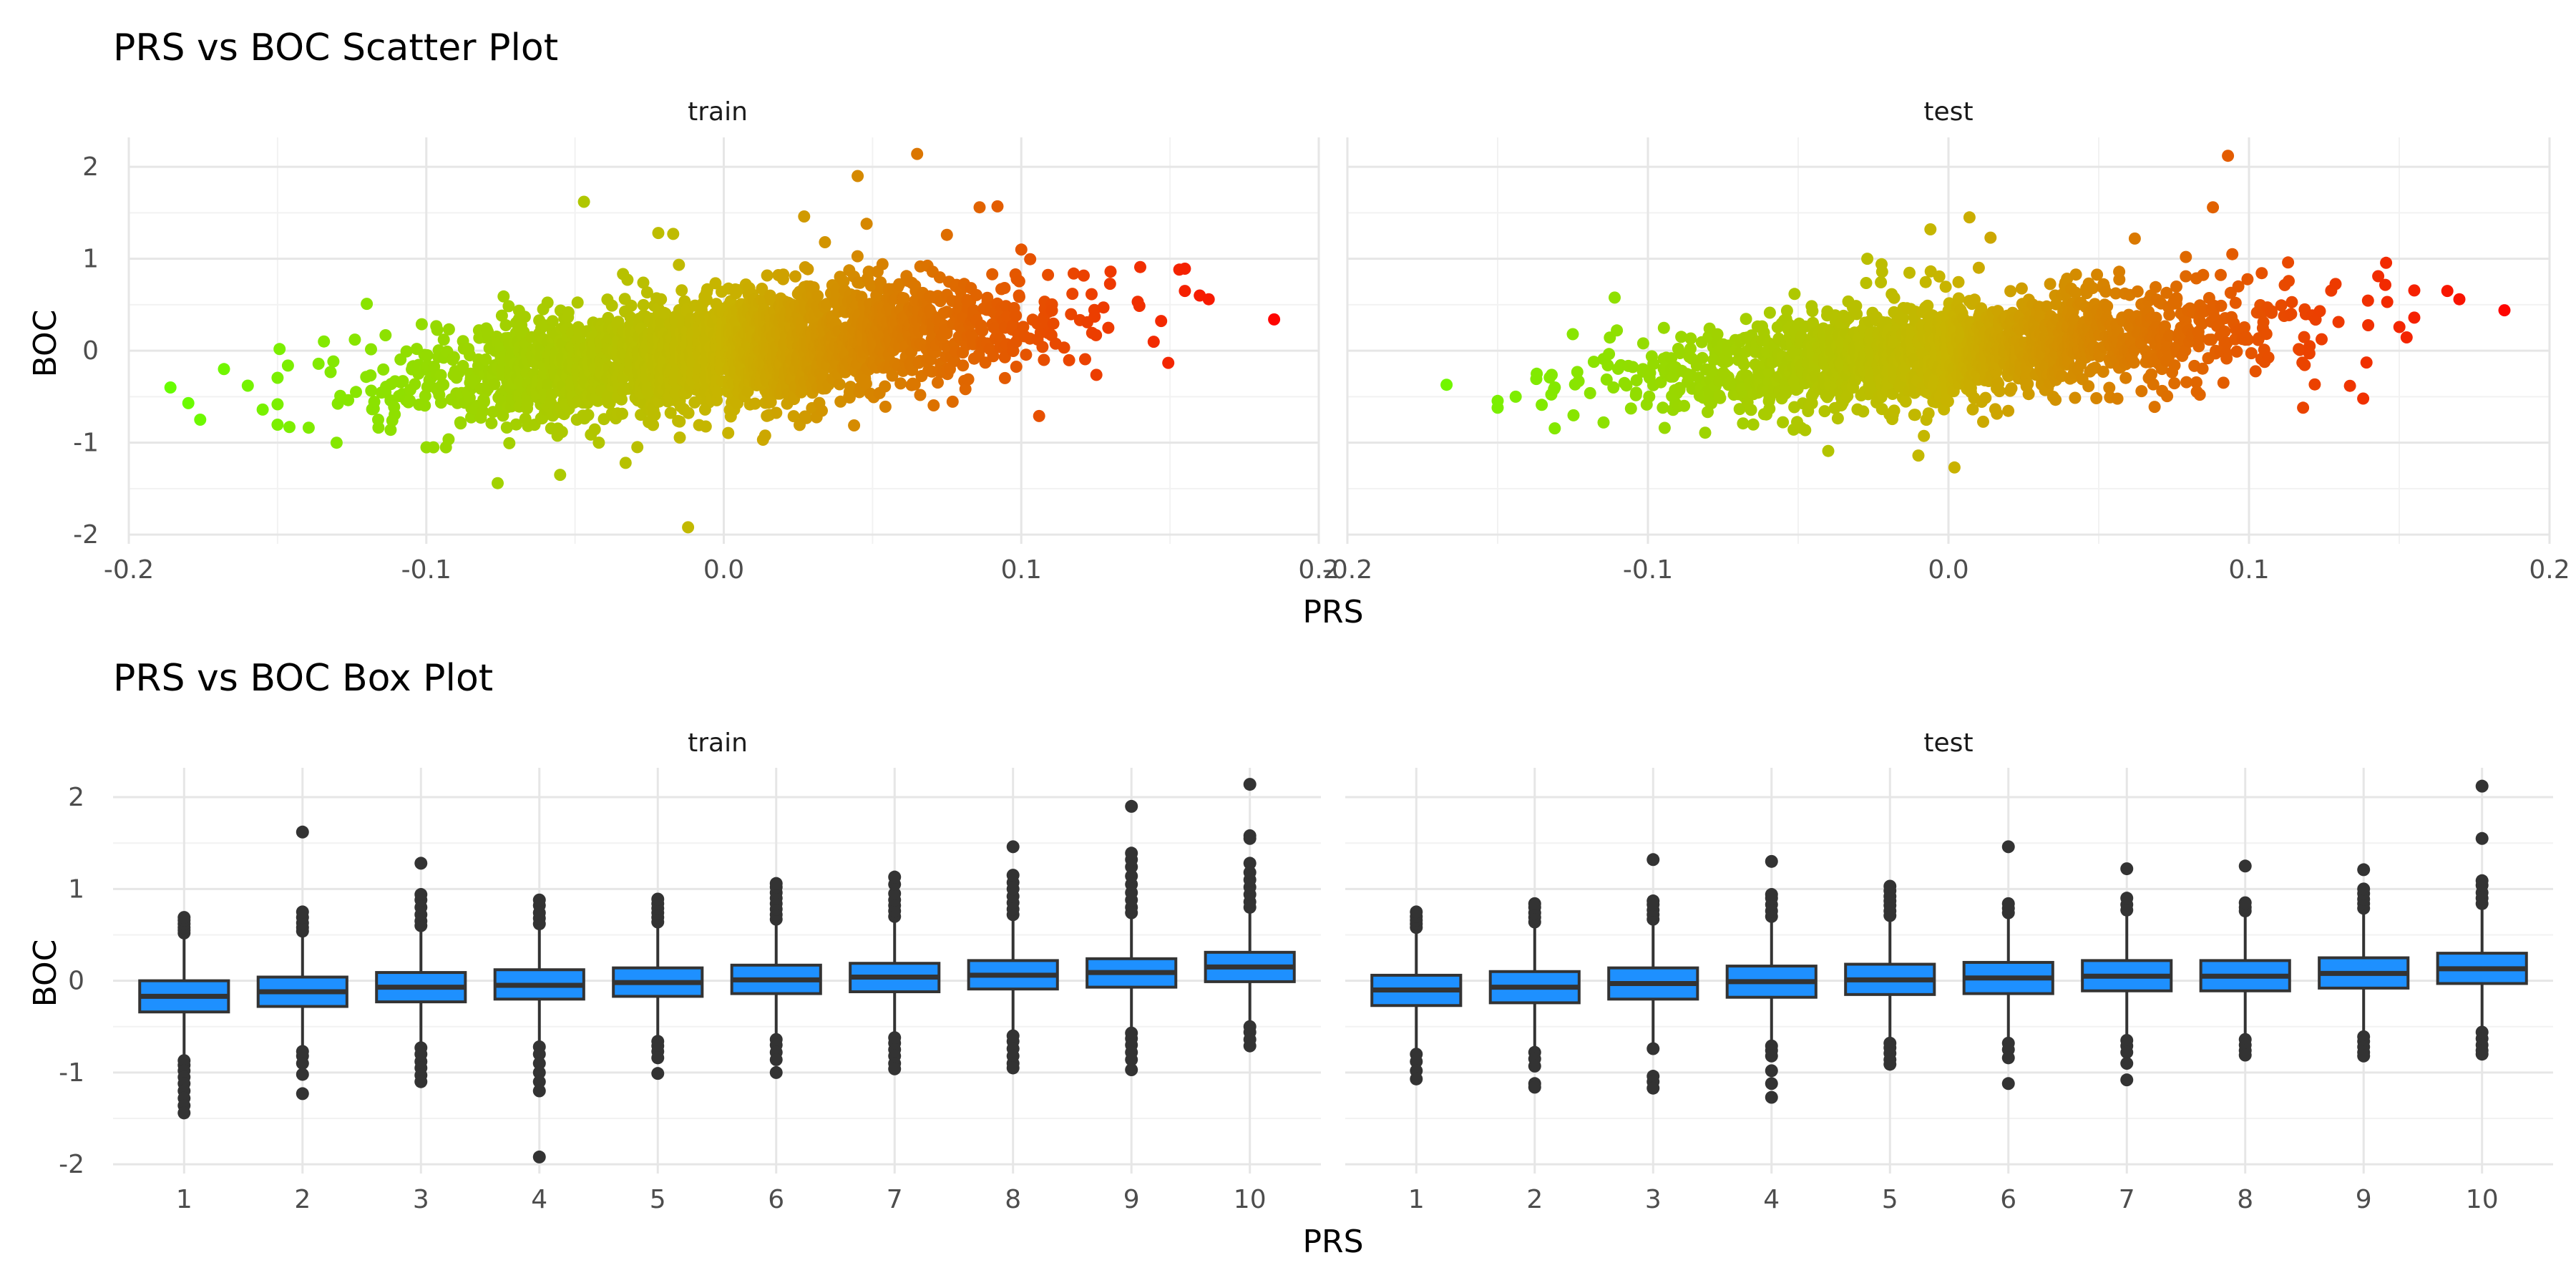 The width and height of the screenshot is (2576, 1288). Describe the element at coordinates (1948, 112) in the screenshot. I see `scatter-strip-test: test` at that location.